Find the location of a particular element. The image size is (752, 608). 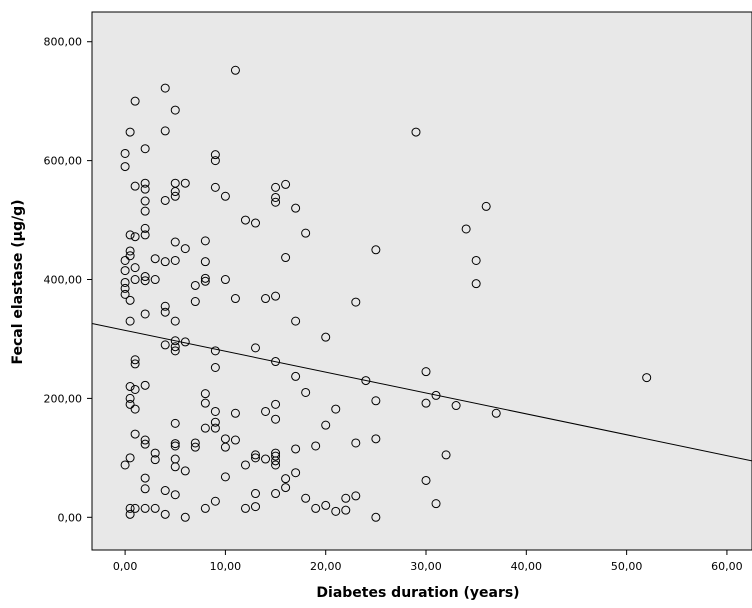

x-tick-label: 10,00 is located at coordinates (226, 566).